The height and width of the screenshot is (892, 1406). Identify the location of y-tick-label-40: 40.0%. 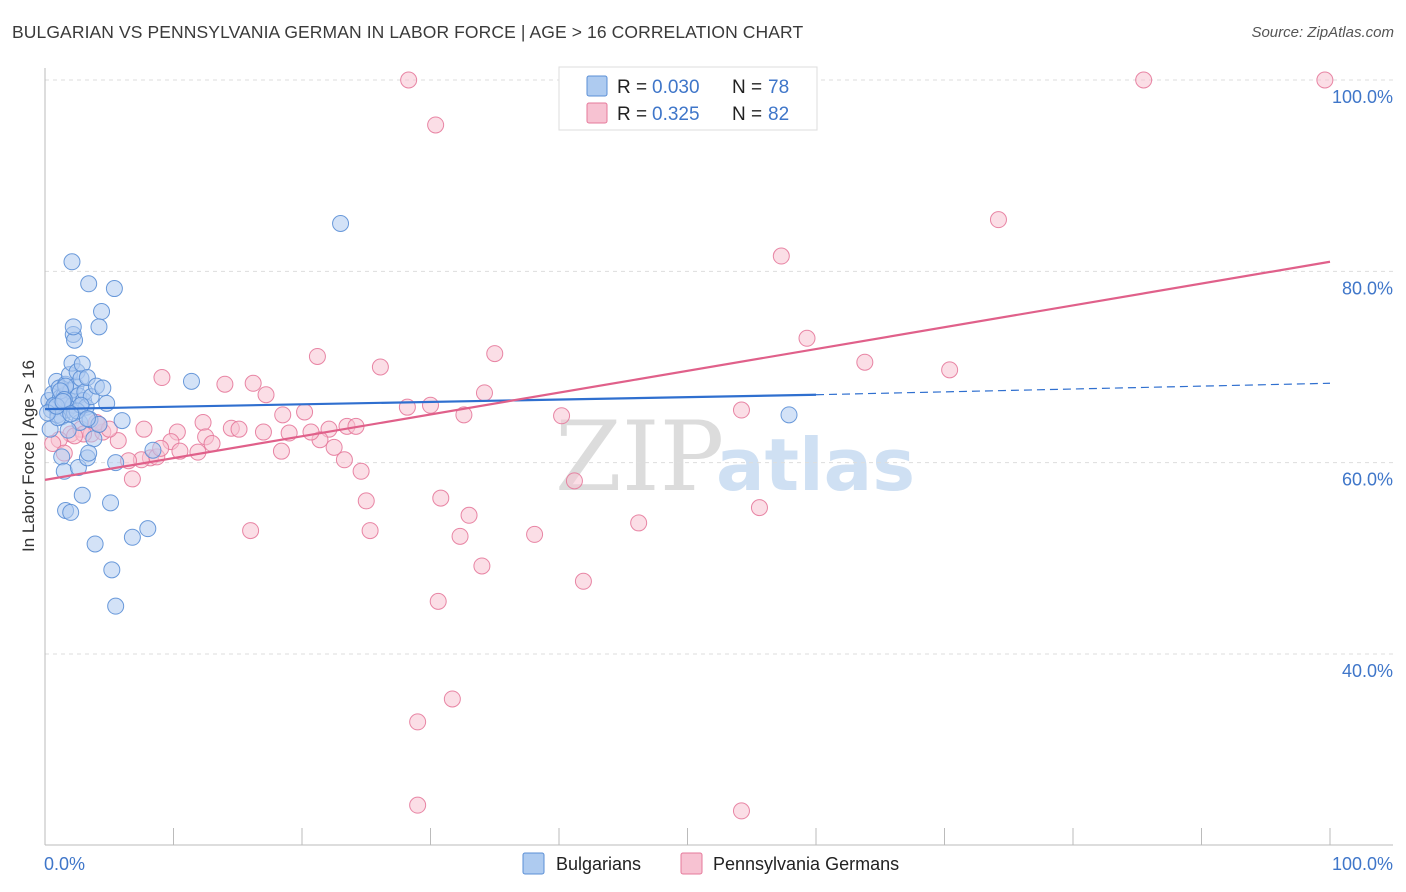
(1367, 671).